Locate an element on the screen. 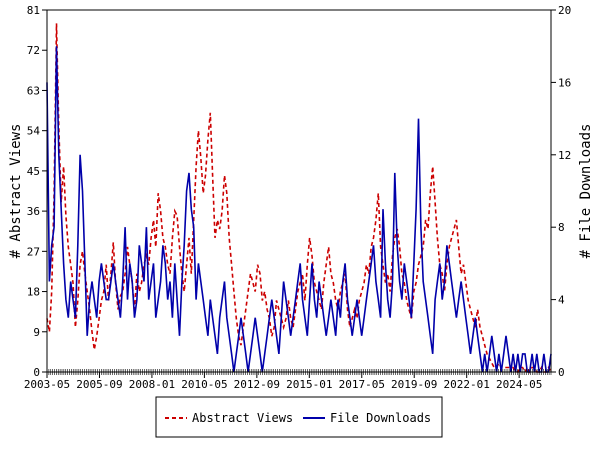  x-tick-label: 2019-09 is located at coordinates (414, 384).